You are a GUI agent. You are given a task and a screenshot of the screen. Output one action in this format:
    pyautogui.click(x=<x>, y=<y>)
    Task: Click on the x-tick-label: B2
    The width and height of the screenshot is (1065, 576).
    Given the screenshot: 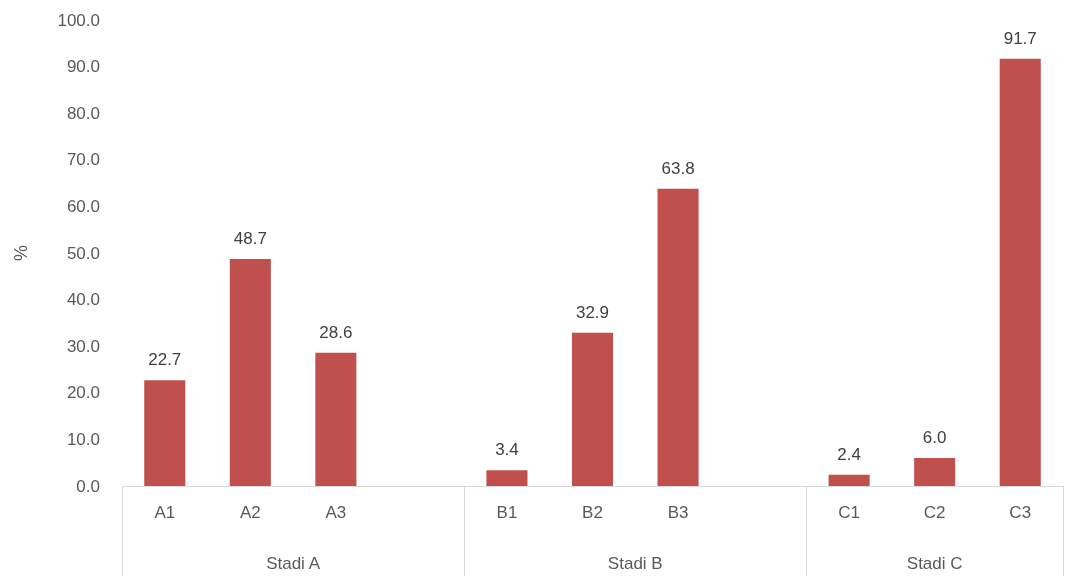 What is the action you would take?
    pyautogui.click(x=592, y=512)
    